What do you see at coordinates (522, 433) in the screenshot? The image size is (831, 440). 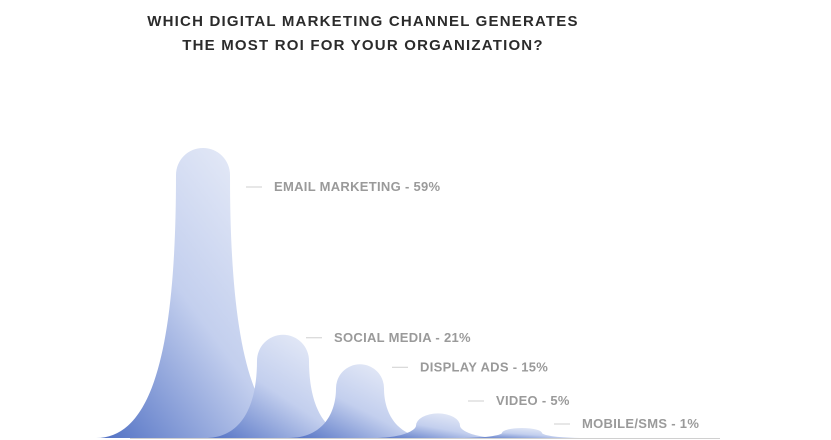 I see `peak-mobile-sms` at bounding box center [522, 433].